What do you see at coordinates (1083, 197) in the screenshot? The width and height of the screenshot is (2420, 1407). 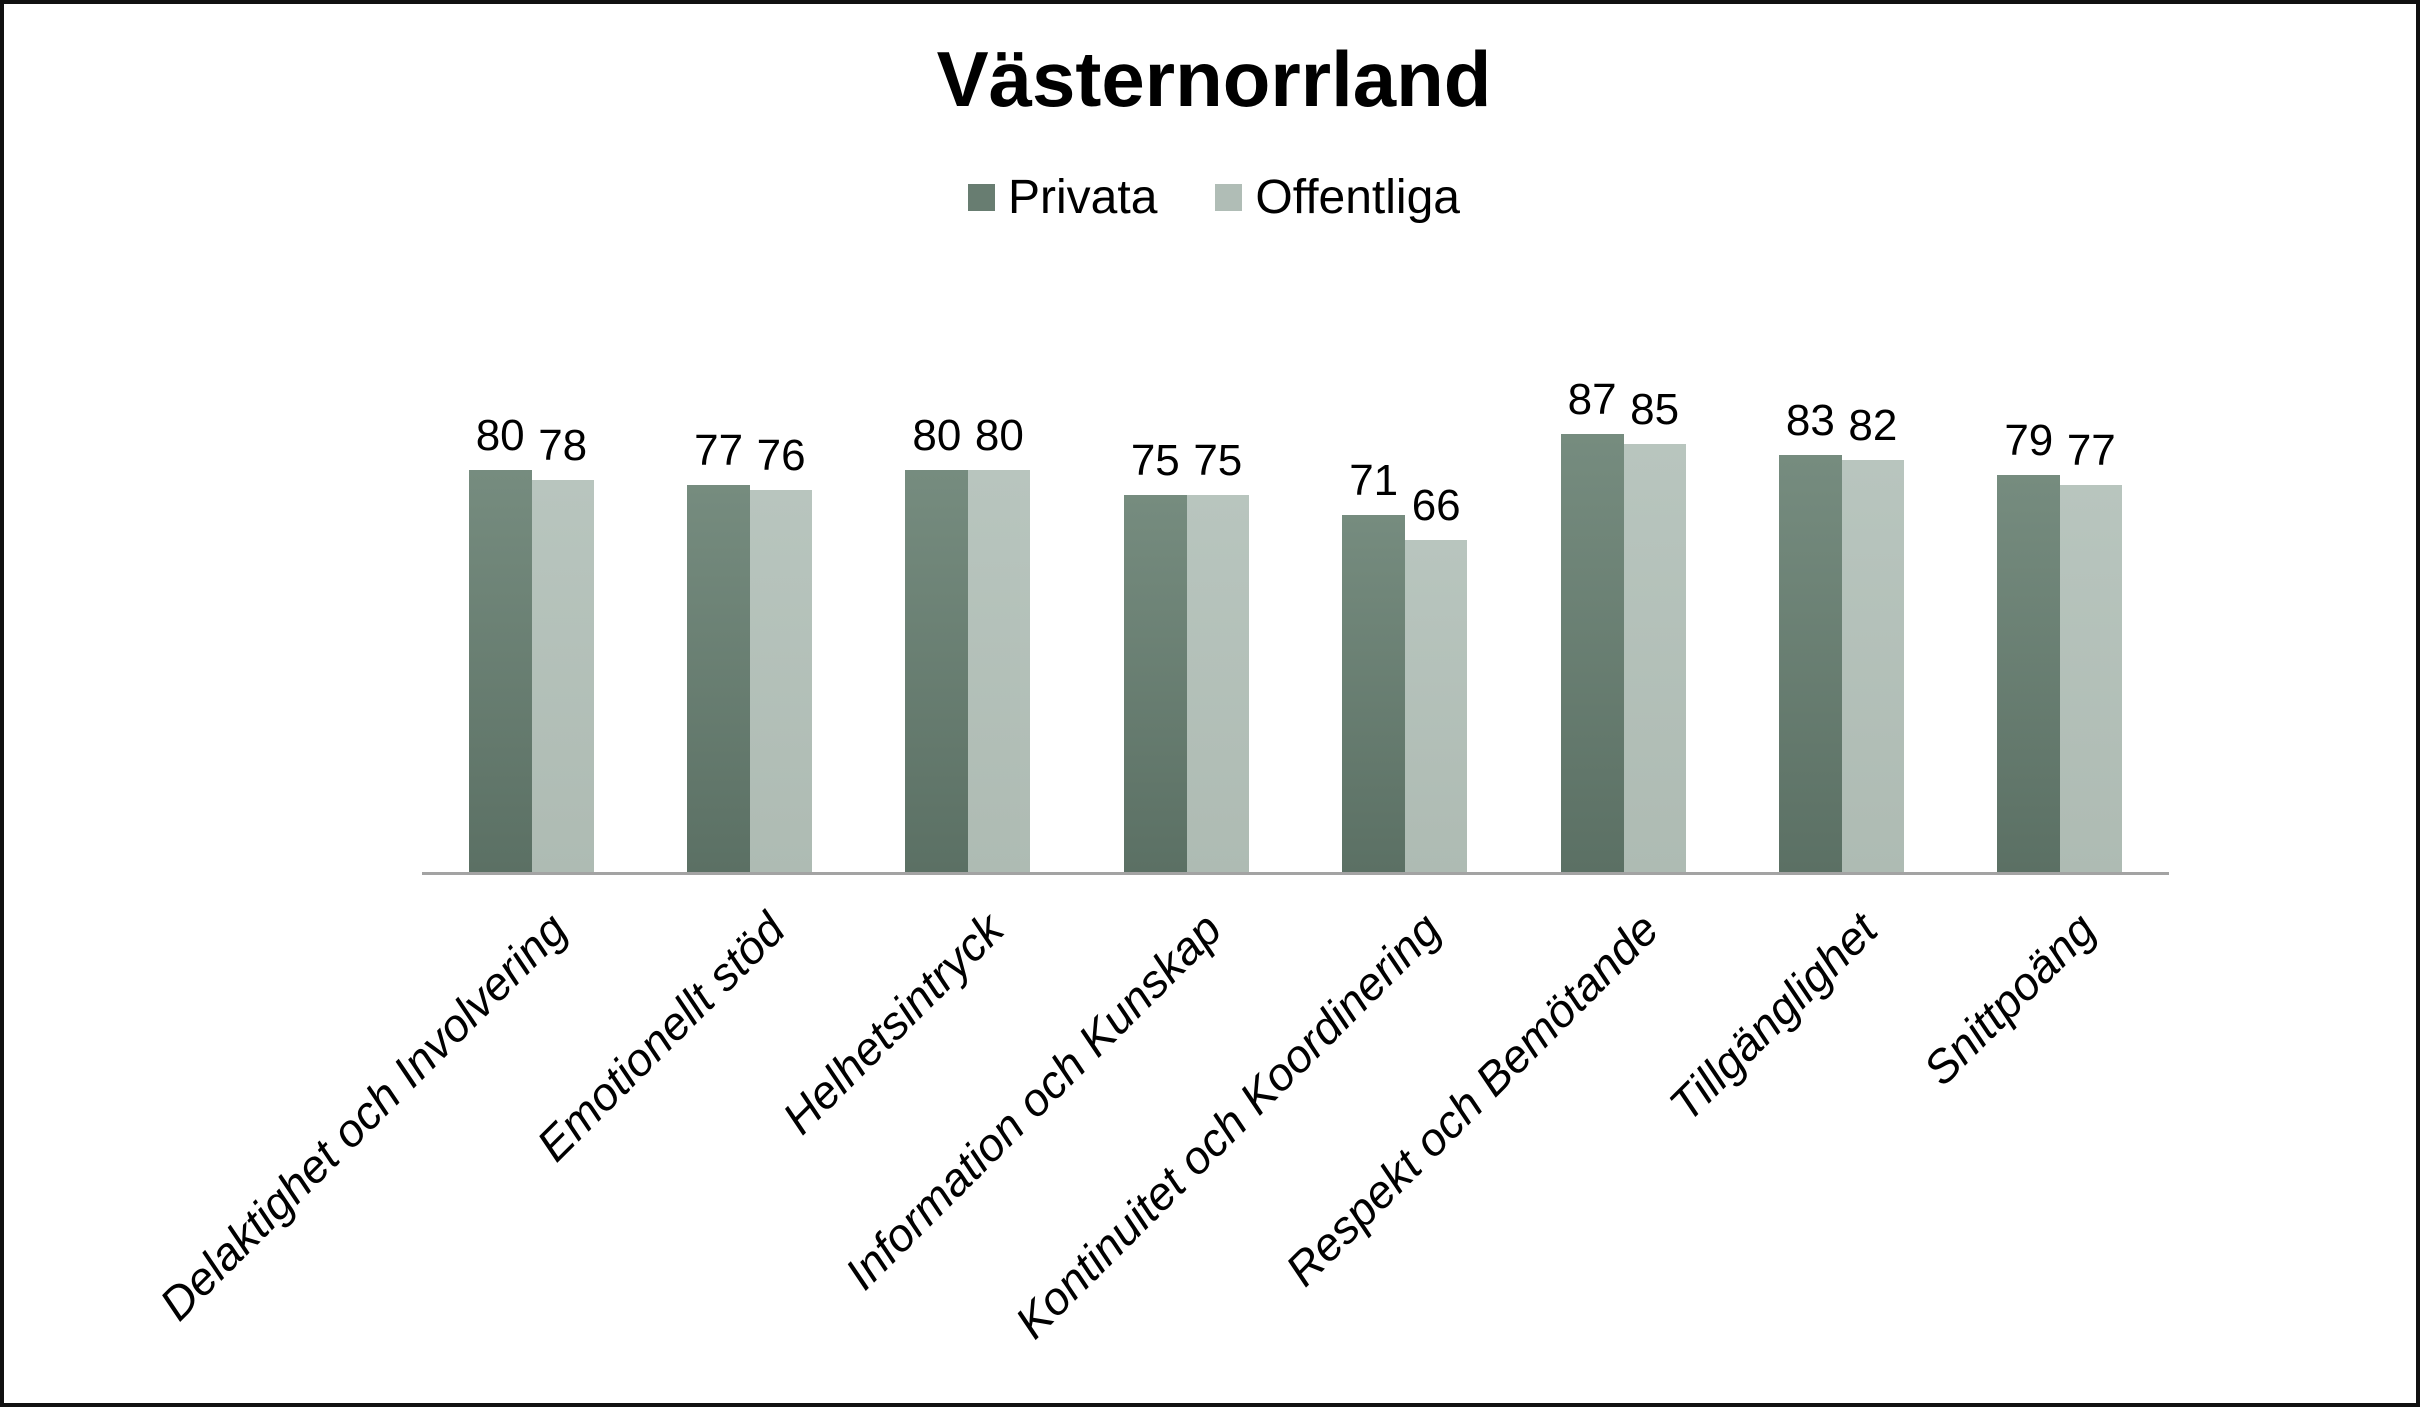 I see `legend-label: Privata` at bounding box center [1083, 197].